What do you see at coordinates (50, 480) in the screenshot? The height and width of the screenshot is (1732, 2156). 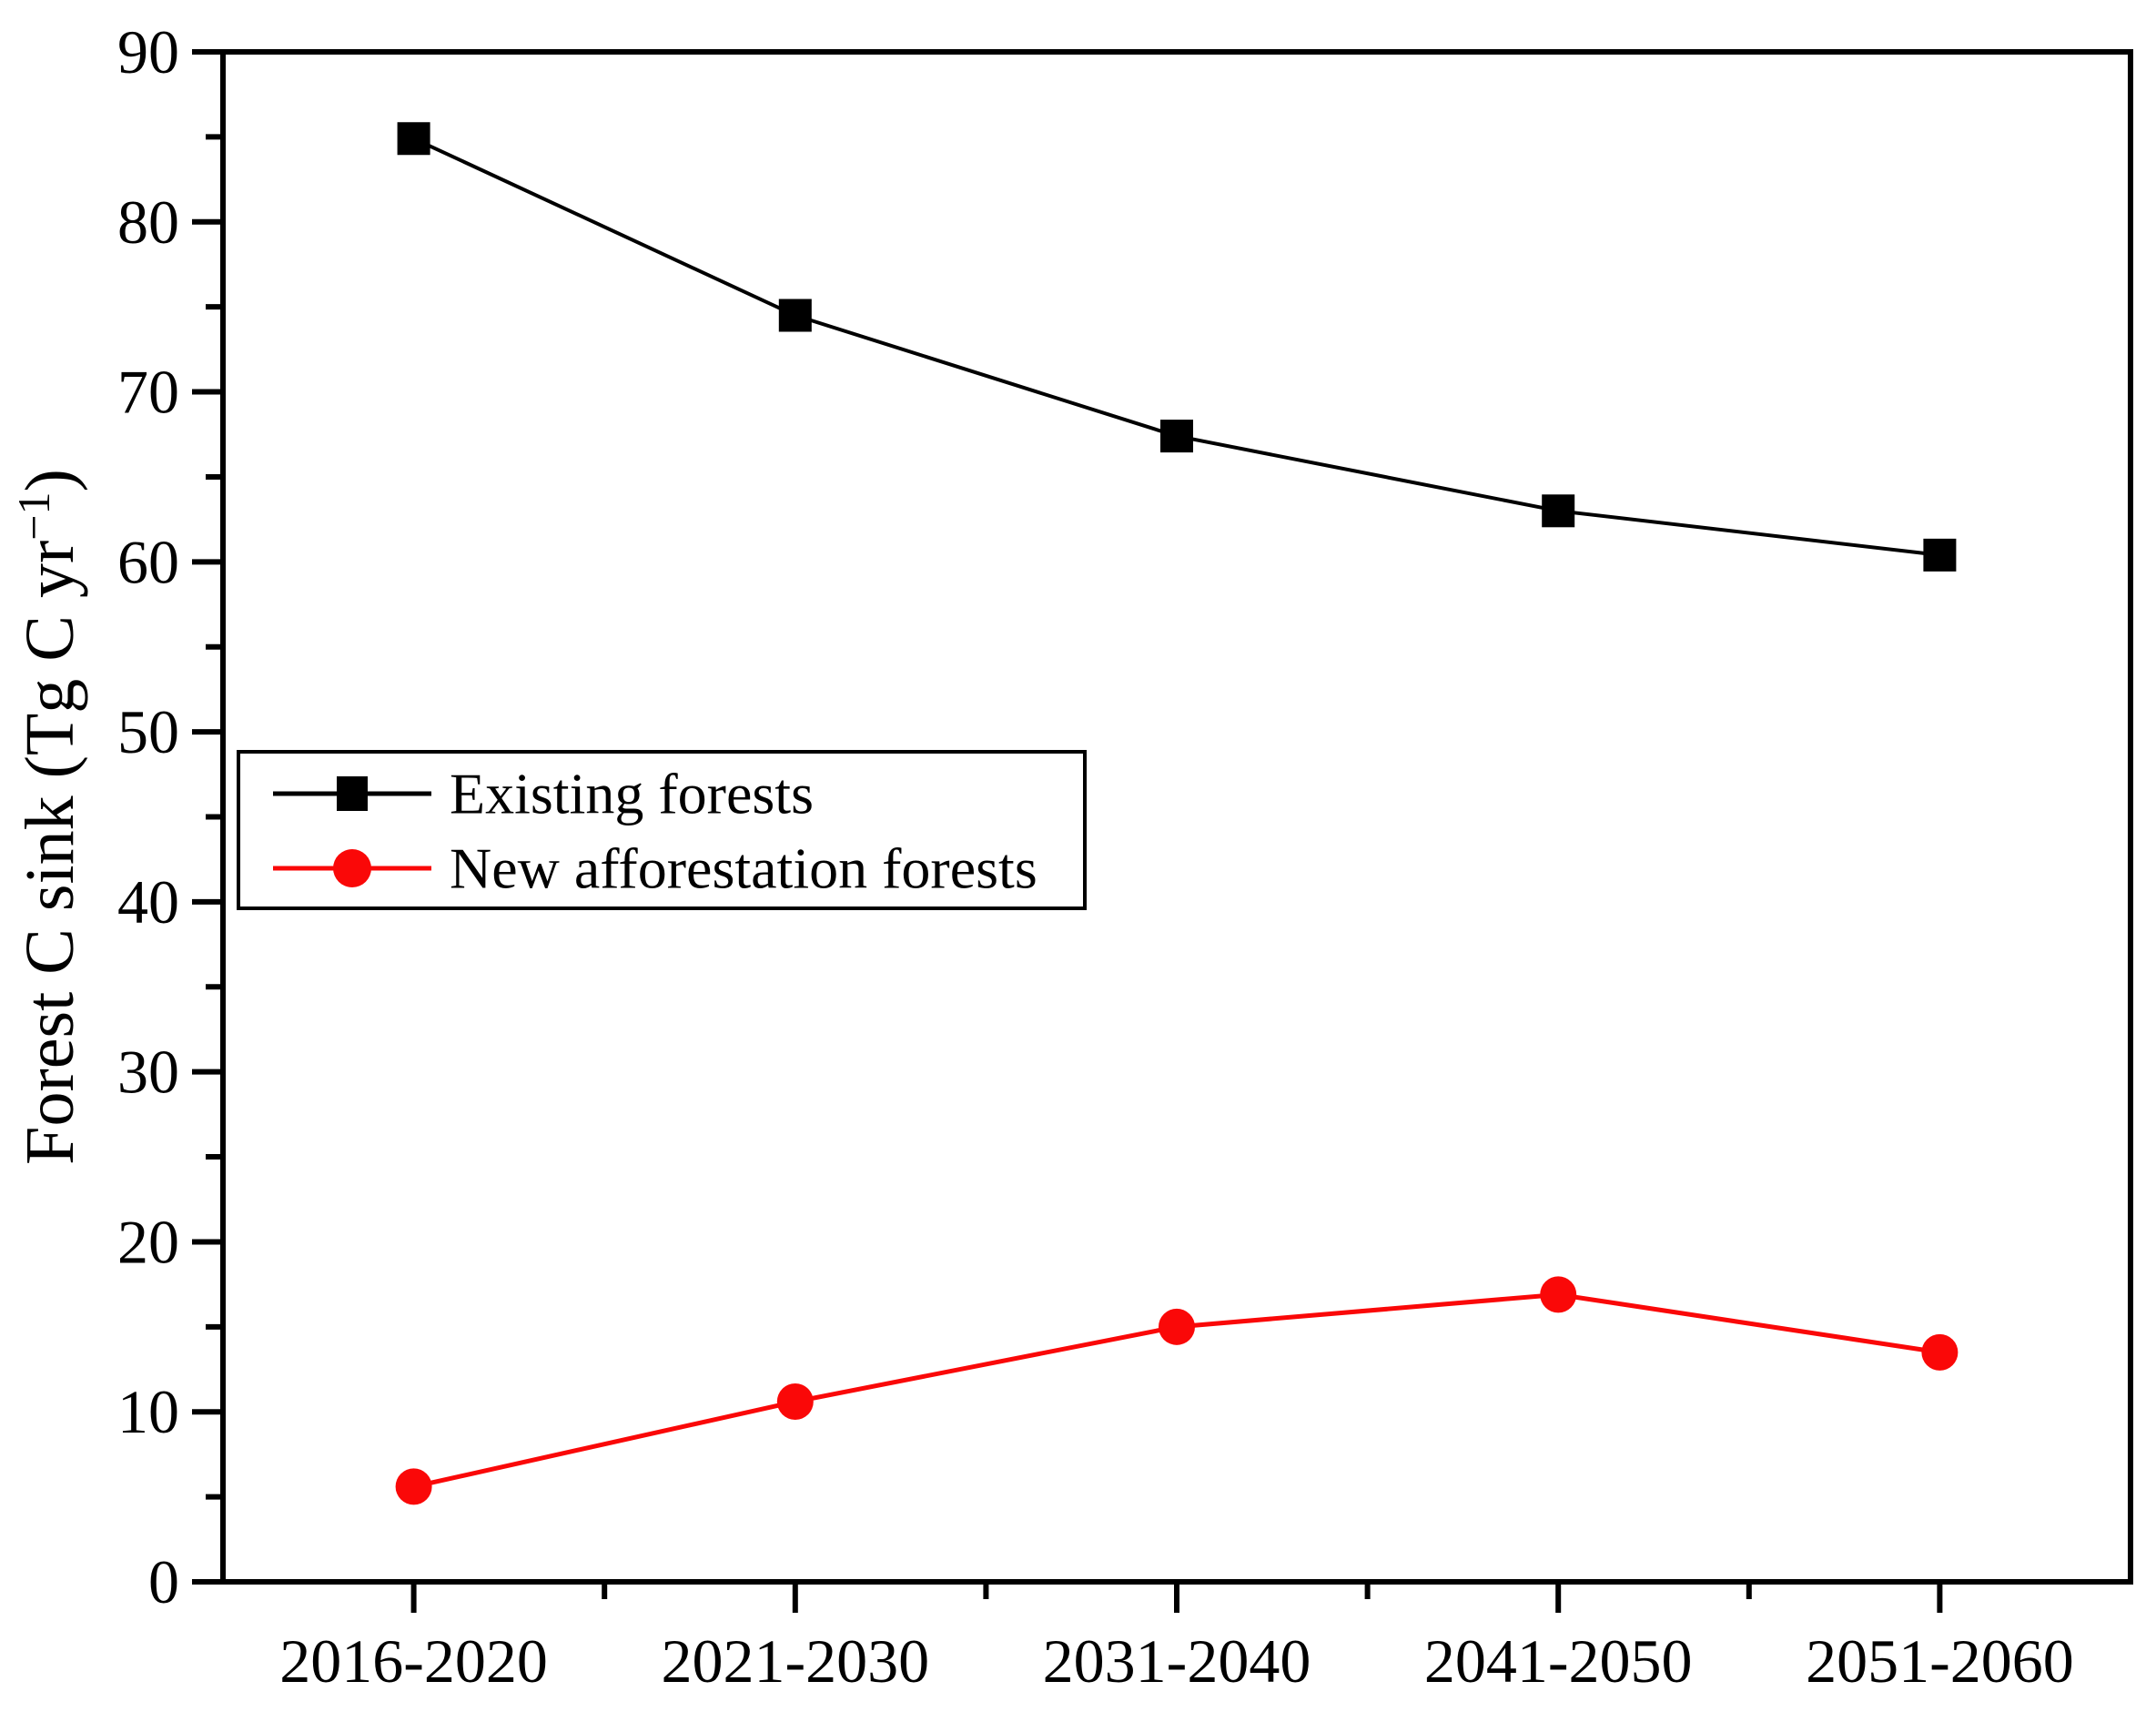 I see `y-axis-title-suffix: )` at bounding box center [50, 480].